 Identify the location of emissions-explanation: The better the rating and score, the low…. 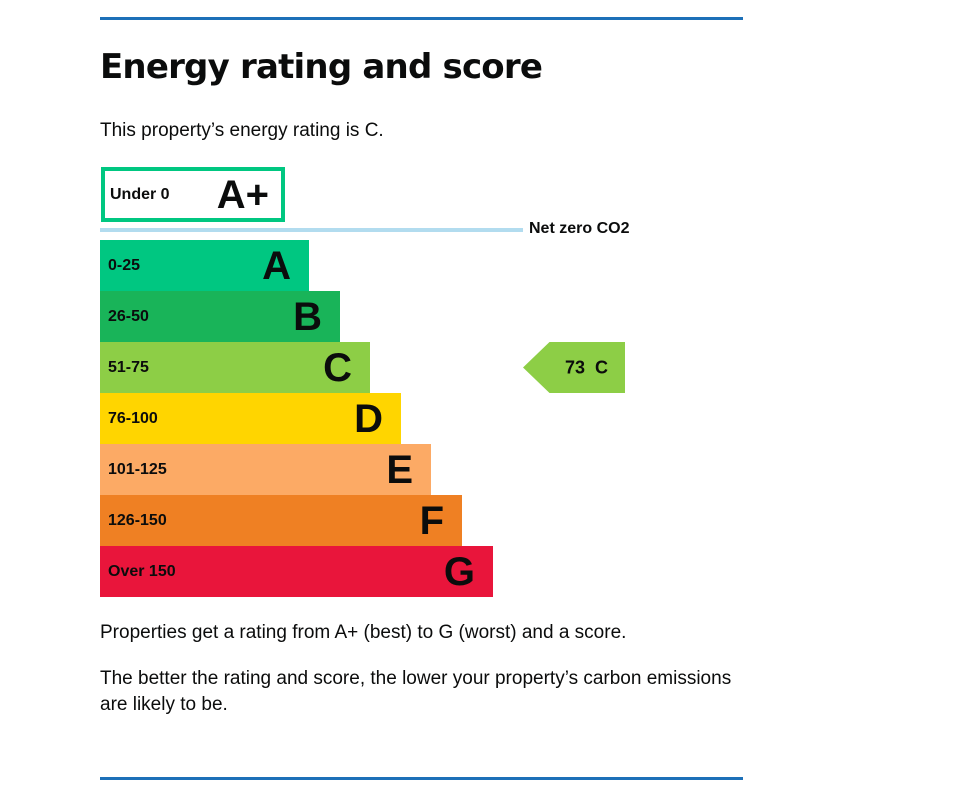
(416, 691).